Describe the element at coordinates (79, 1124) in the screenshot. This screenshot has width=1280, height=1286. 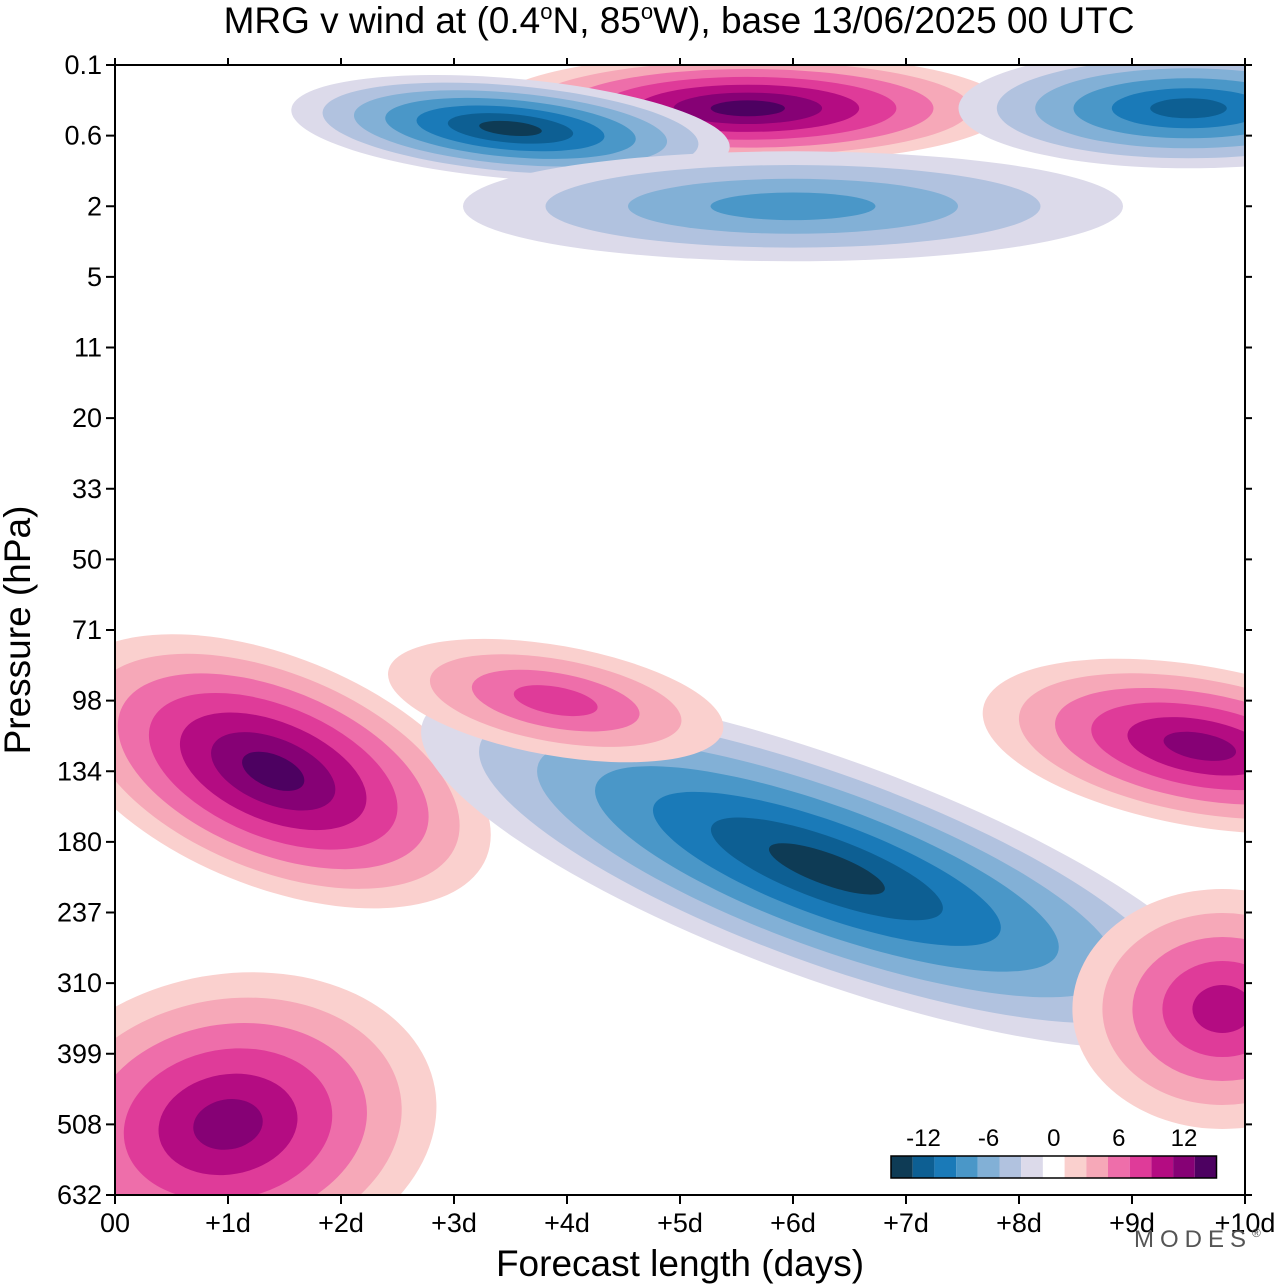
I see `y-tick-label: 508` at that location.